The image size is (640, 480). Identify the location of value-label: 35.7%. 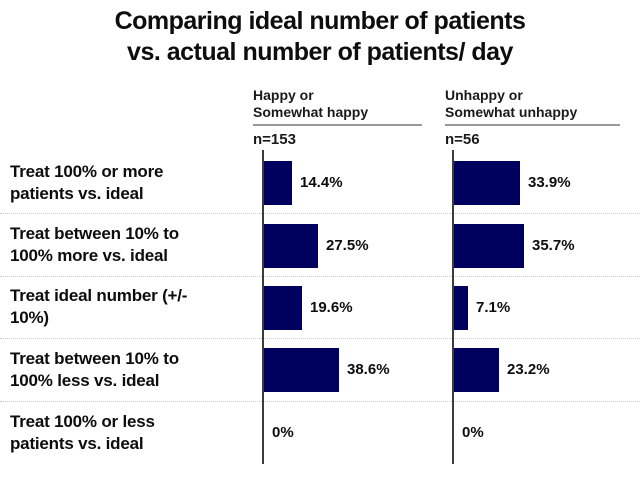
(553, 245).